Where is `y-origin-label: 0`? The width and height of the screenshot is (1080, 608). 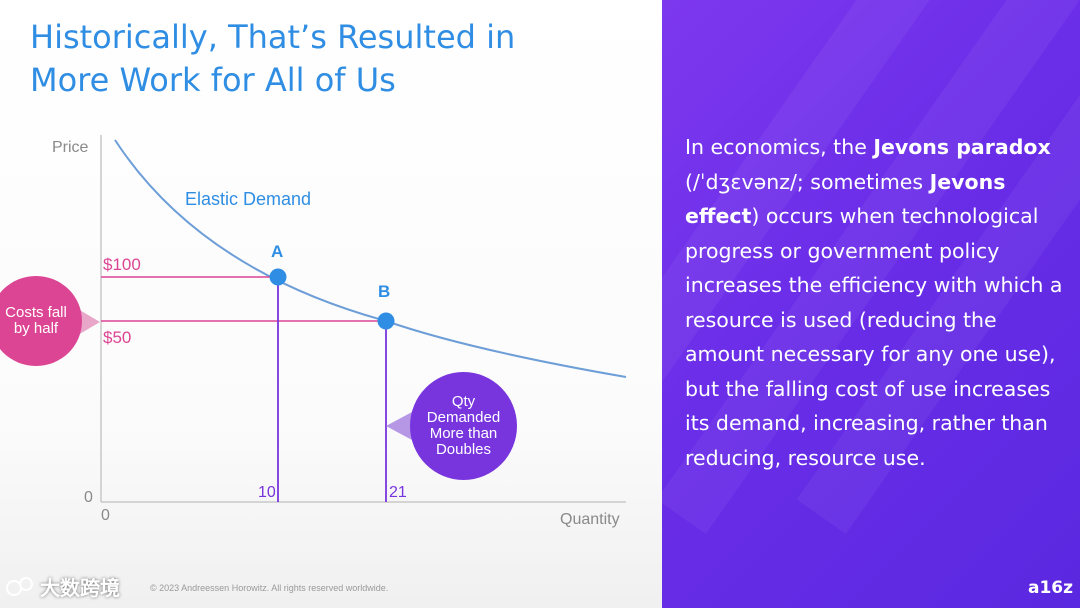 y-origin-label: 0 is located at coordinates (88, 497).